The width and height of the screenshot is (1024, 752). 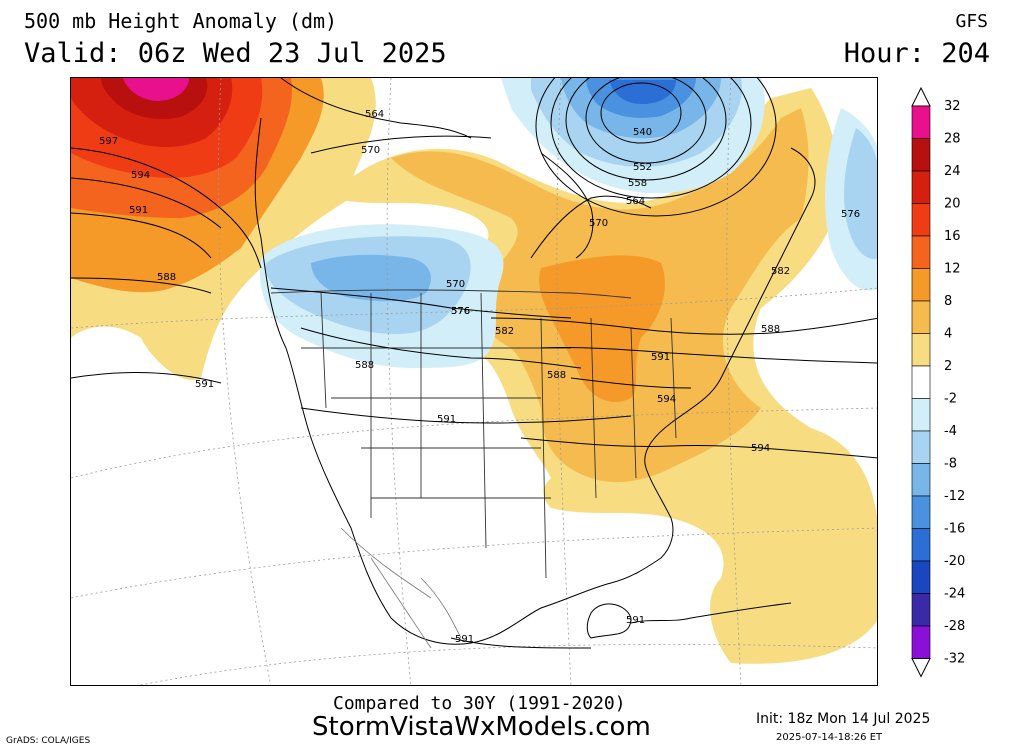 What do you see at coordinates (235, 53) in the screenshot?
I see `valid-time: Valid: 06z Wed 23 Jul 2025` at bounding box center [235, 53].